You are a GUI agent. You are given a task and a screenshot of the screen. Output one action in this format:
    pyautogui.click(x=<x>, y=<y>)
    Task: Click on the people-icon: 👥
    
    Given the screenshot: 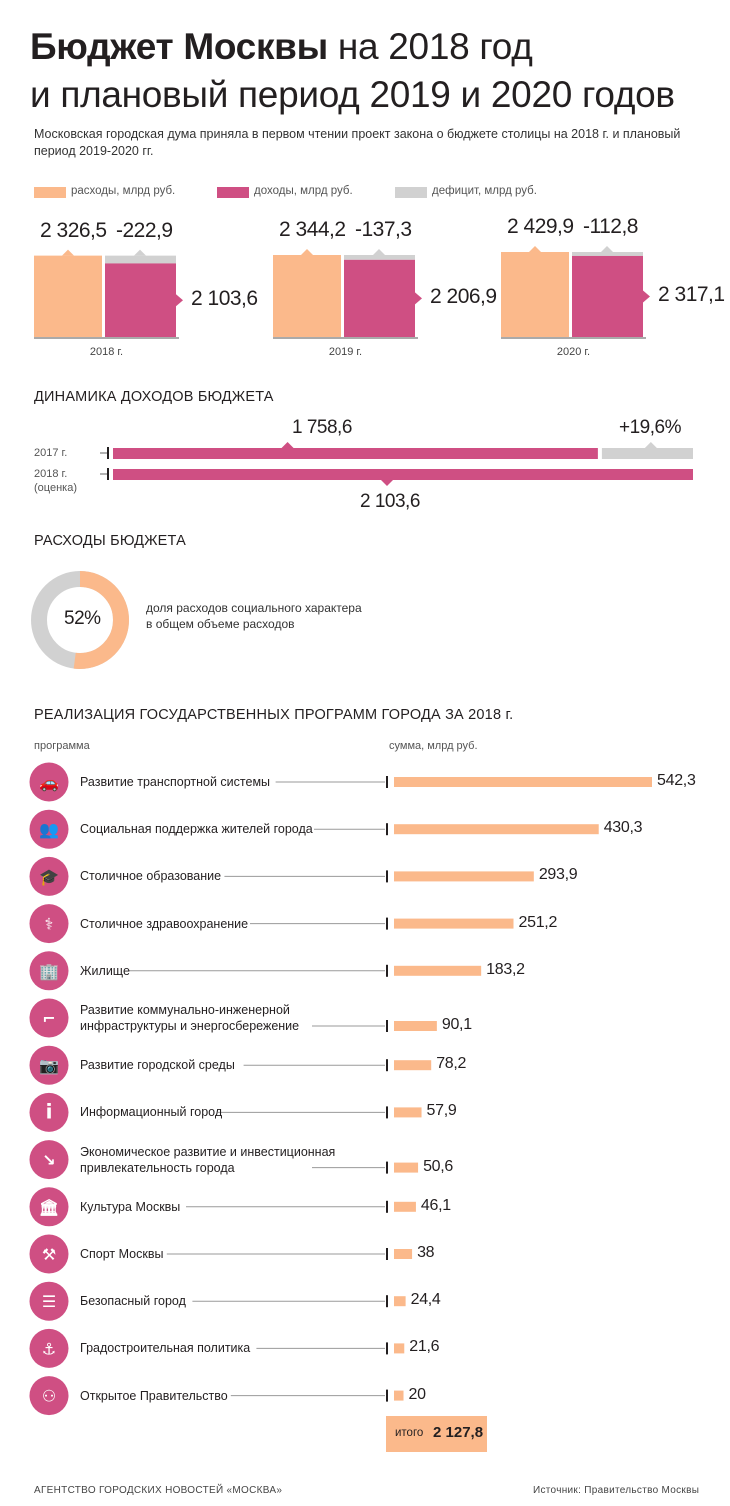 What is the action you would take?
    pyautogui.click(x=49, y=829)
    